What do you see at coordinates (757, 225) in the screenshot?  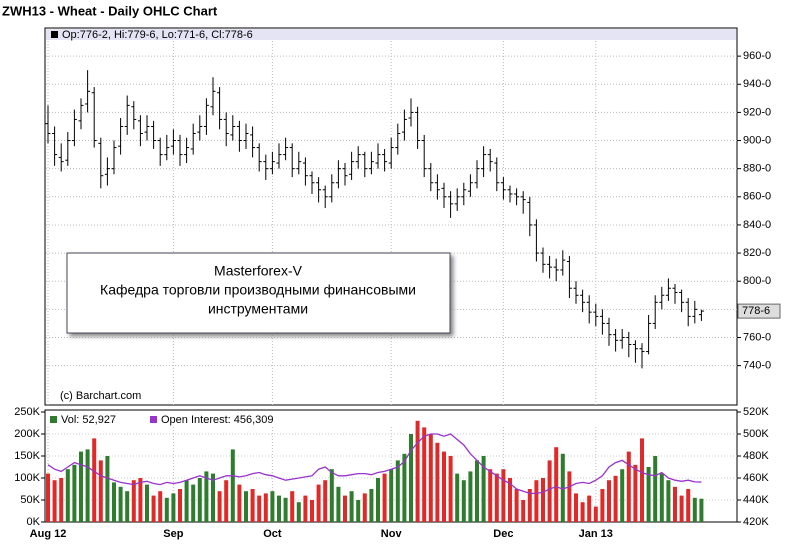 I see `y-tick-label: 840-0` at bounding box center [757, 225].